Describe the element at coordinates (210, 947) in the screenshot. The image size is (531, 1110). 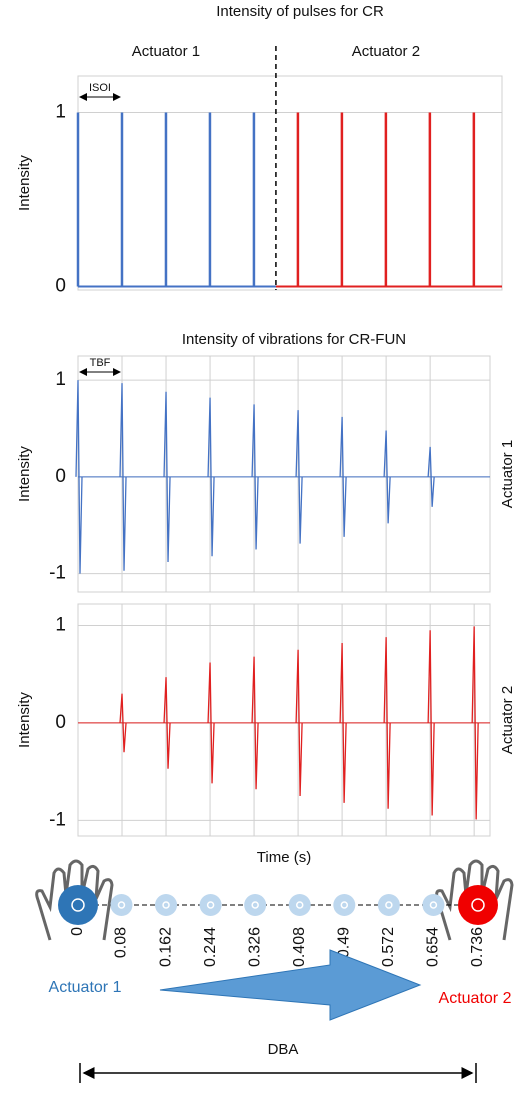
I see `position-label: 0.244` at that location.